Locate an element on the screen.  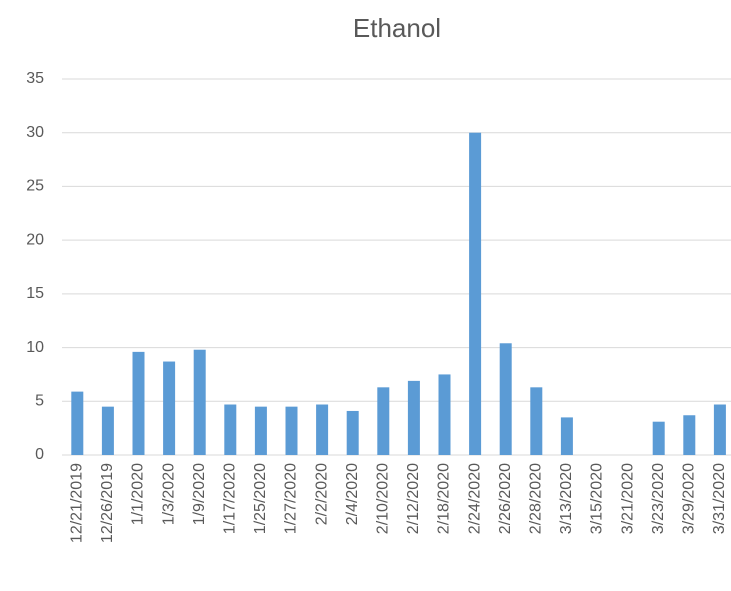
x-tick-label: 3/15/2020 is located at coordinates (597, 498).